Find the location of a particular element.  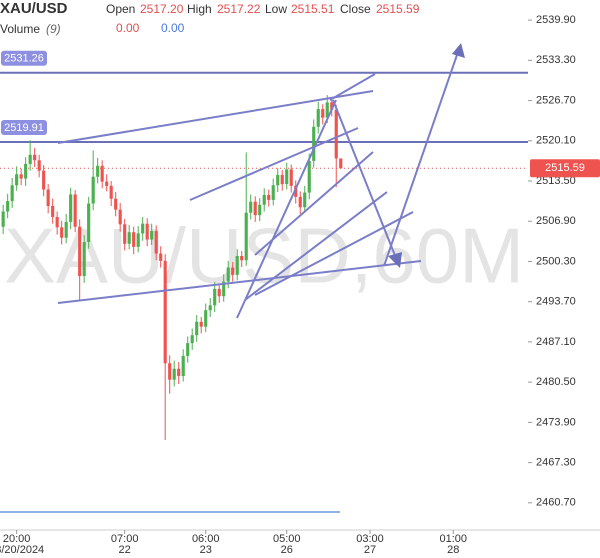

x-tick-label: 05:00 is located at coordinates (287, 539).